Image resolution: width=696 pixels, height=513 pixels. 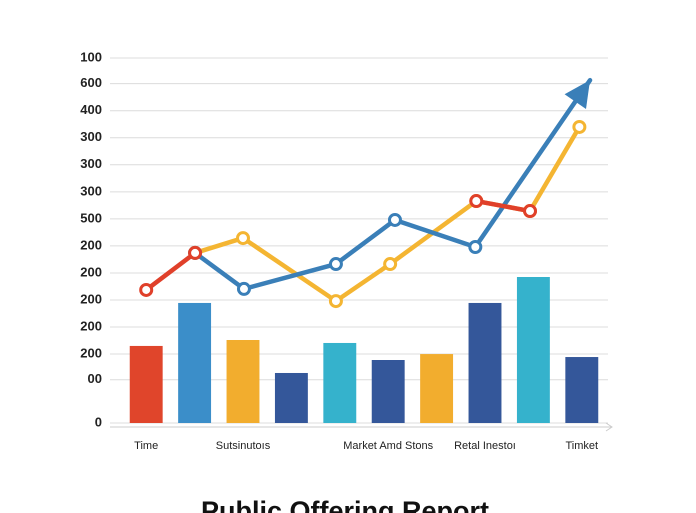 What do you see at coordinates (91, 217) in the screenshot?
I see `y-tick-label: 500` at bounding box center [91, 217].